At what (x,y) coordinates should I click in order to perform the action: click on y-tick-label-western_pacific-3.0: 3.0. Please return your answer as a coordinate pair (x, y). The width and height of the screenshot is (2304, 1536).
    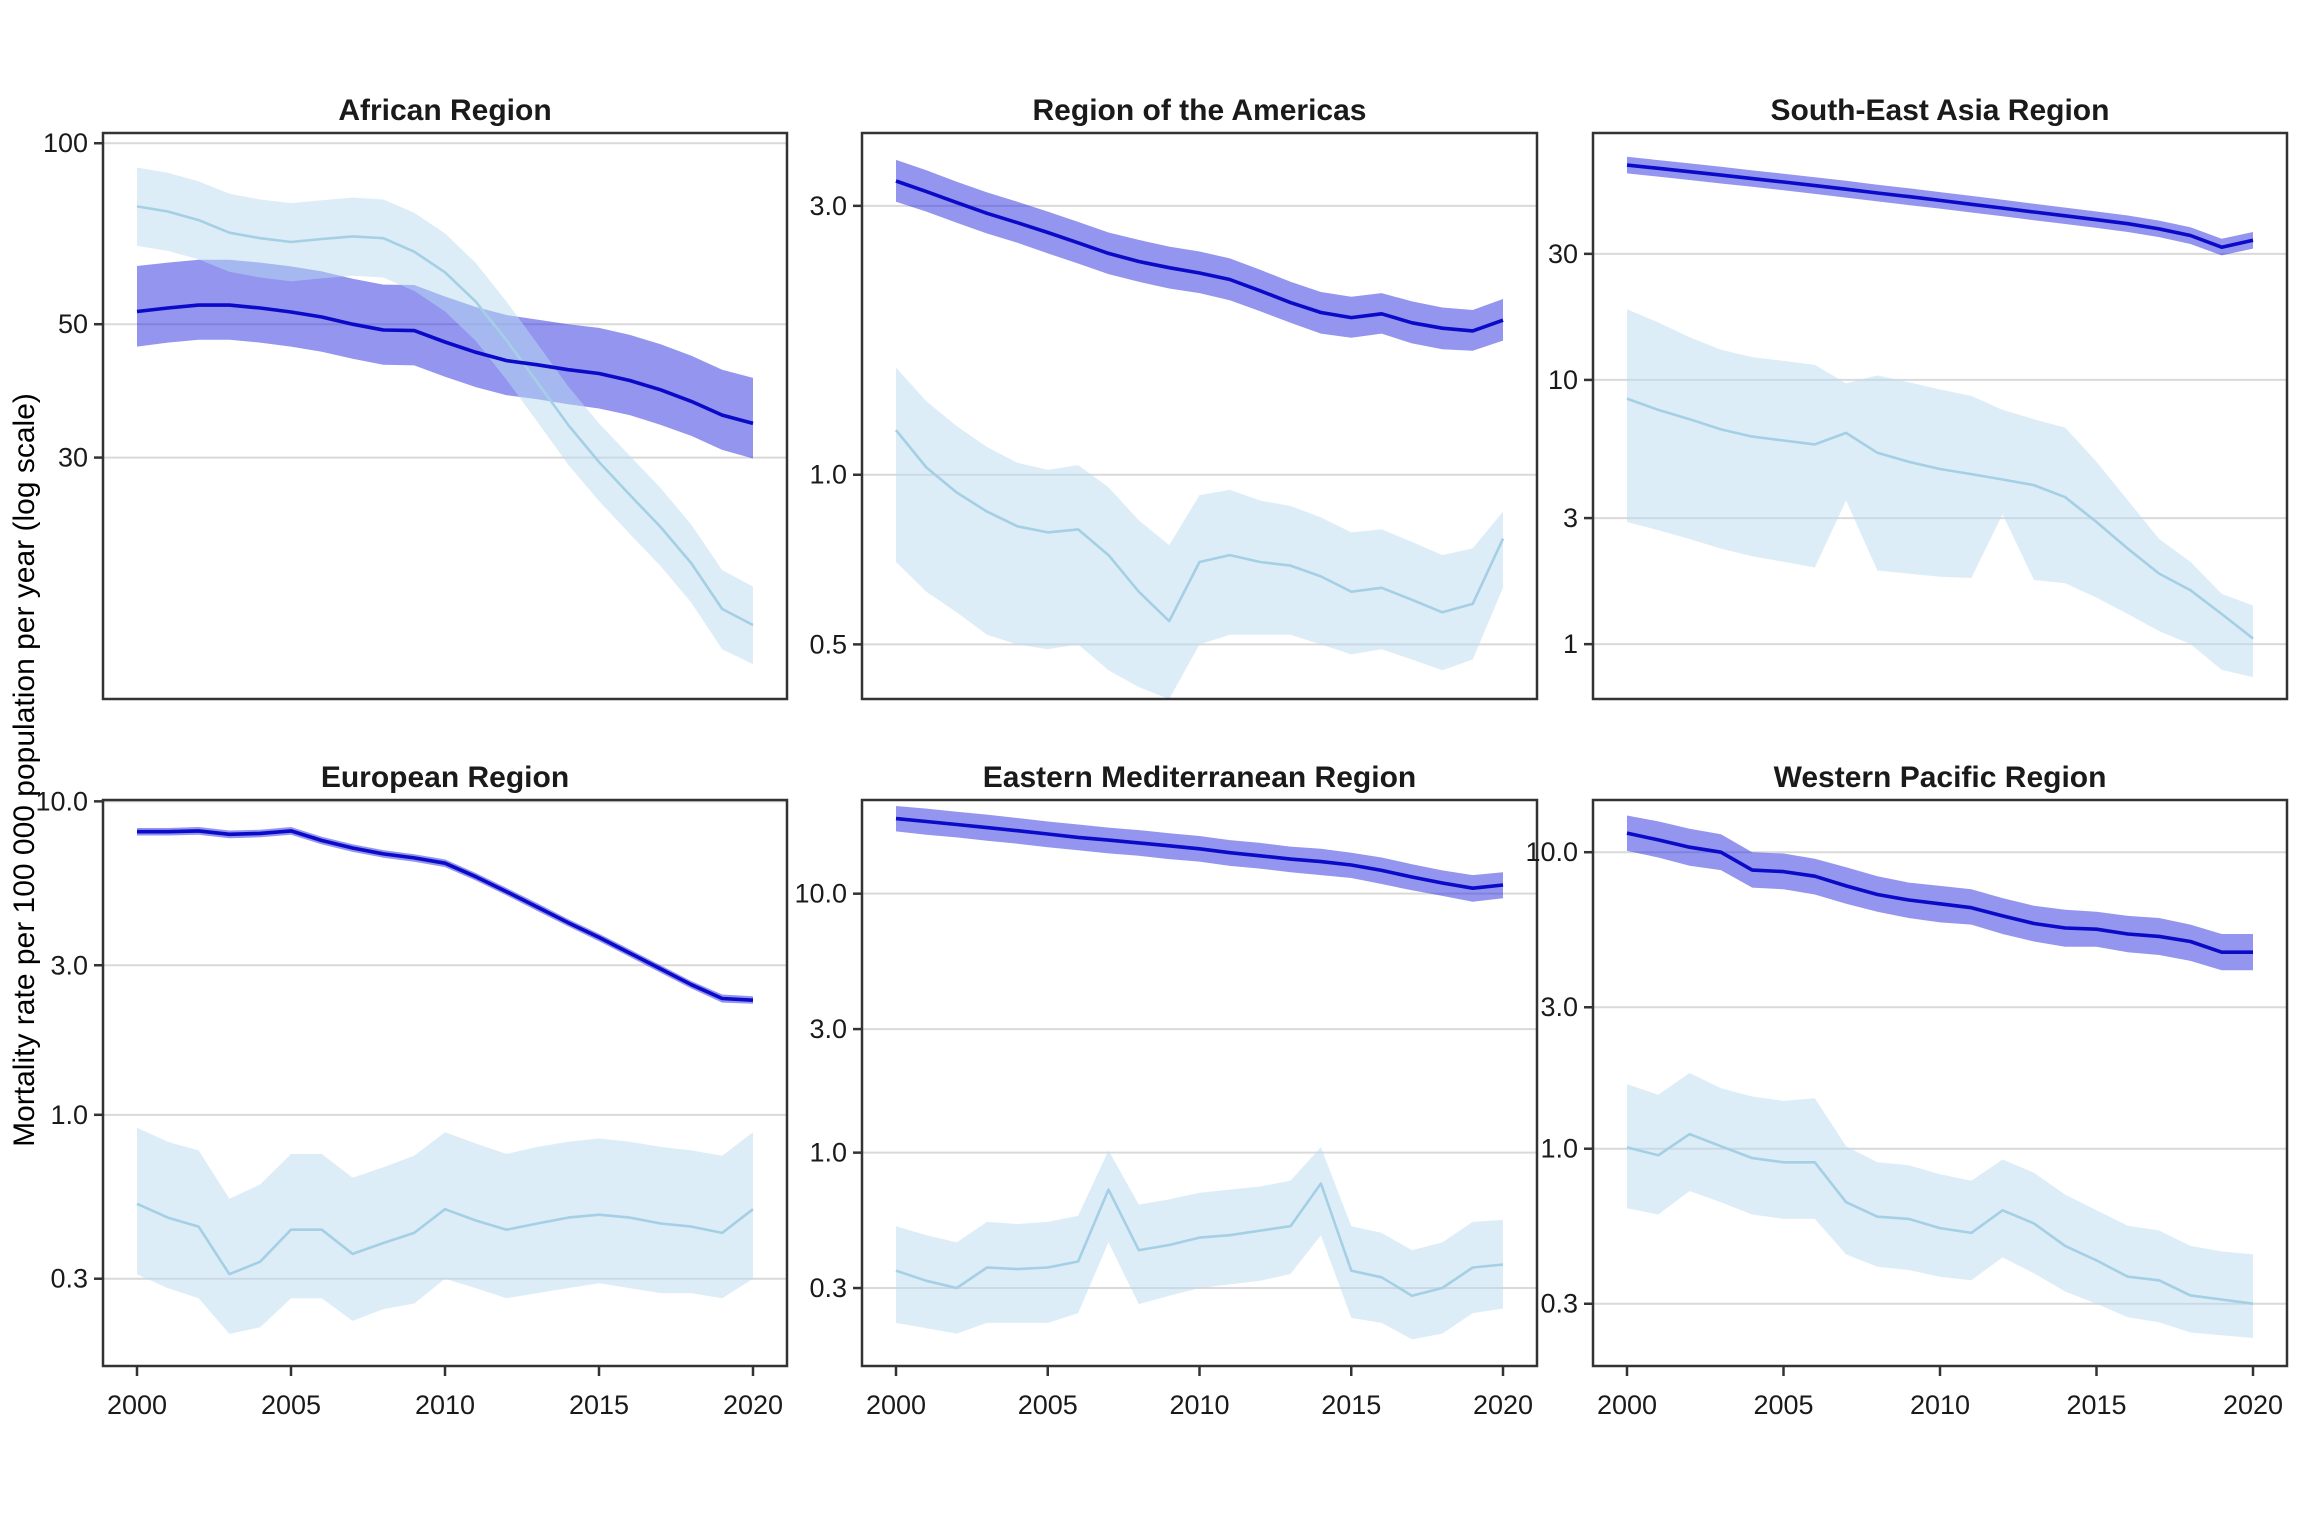
    Looking at the image, I should click on (1559, 1007).